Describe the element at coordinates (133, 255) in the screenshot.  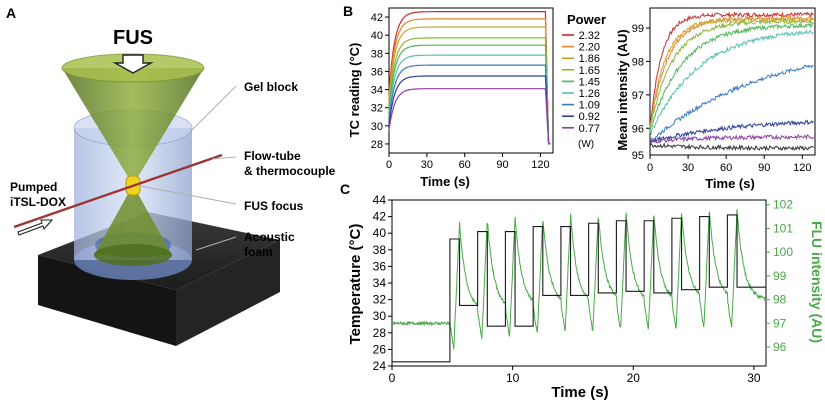
I see `fus-cone-base` at that location.